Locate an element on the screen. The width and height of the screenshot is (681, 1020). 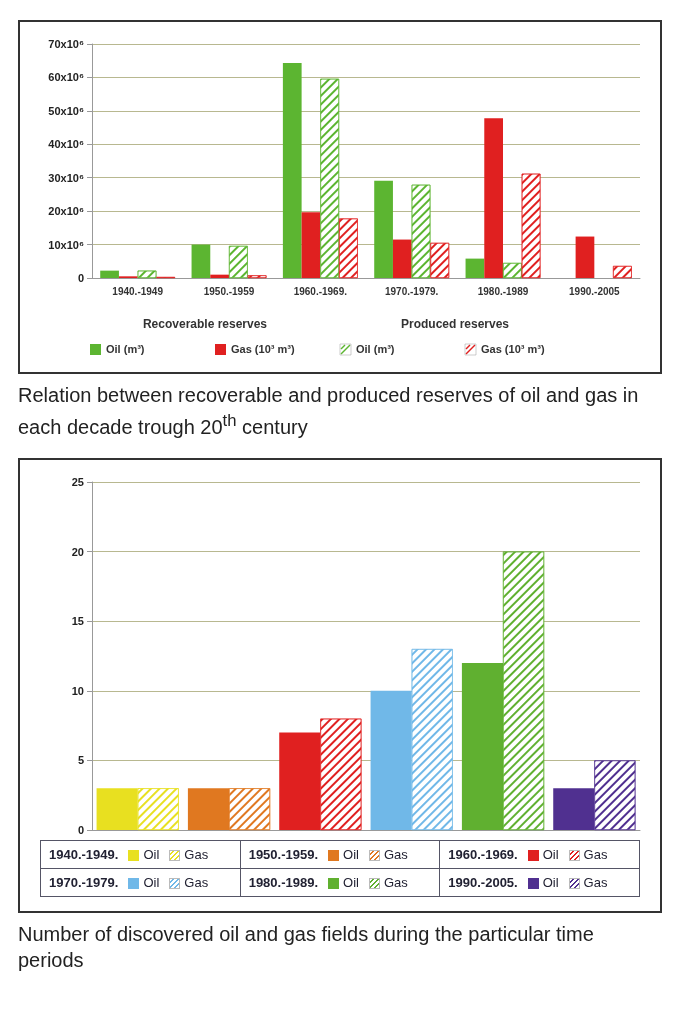
y-tick-label: 40x10⁶ is located at coordinates (66, 144).